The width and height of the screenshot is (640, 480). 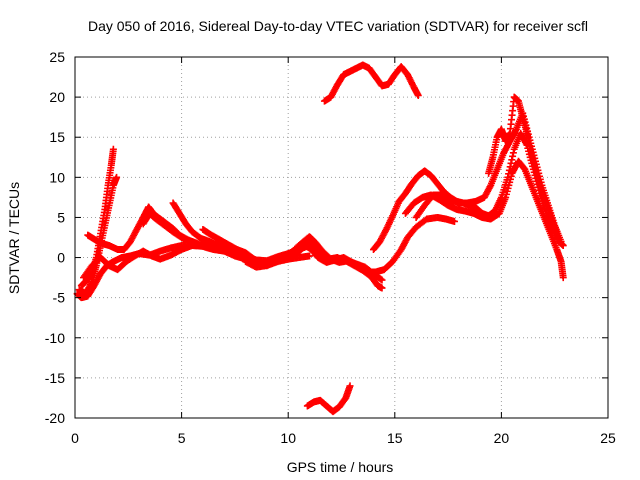 What do you see at coordinates (61, 258) in the screenshot?
I see `y-tick-label: 0` at bounding box center [61, 258].